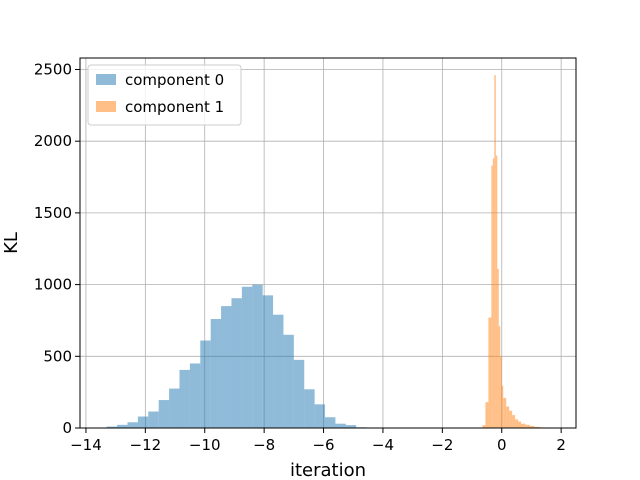 The width and height of the screenshot is (640, 480). Describe the element at coordinates (174, 80) in the screenshot. I see `legend-label-component-0: component 0` at that location.